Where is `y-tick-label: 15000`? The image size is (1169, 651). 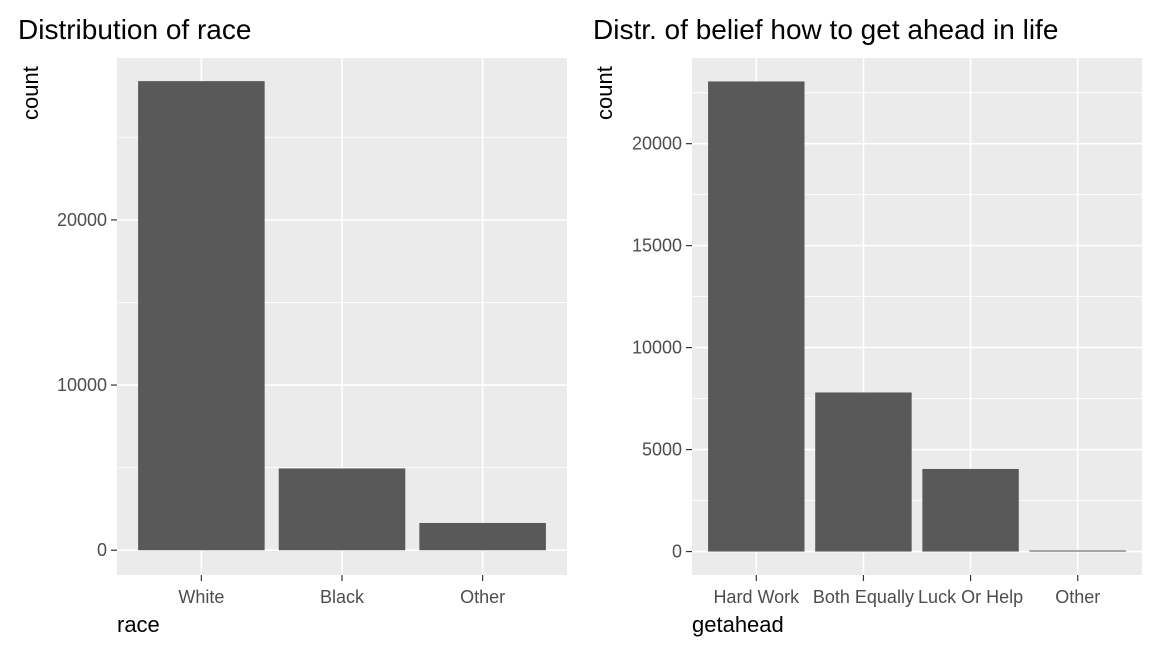
y-tick-label: 15000 is located at coordinates (657, 246).